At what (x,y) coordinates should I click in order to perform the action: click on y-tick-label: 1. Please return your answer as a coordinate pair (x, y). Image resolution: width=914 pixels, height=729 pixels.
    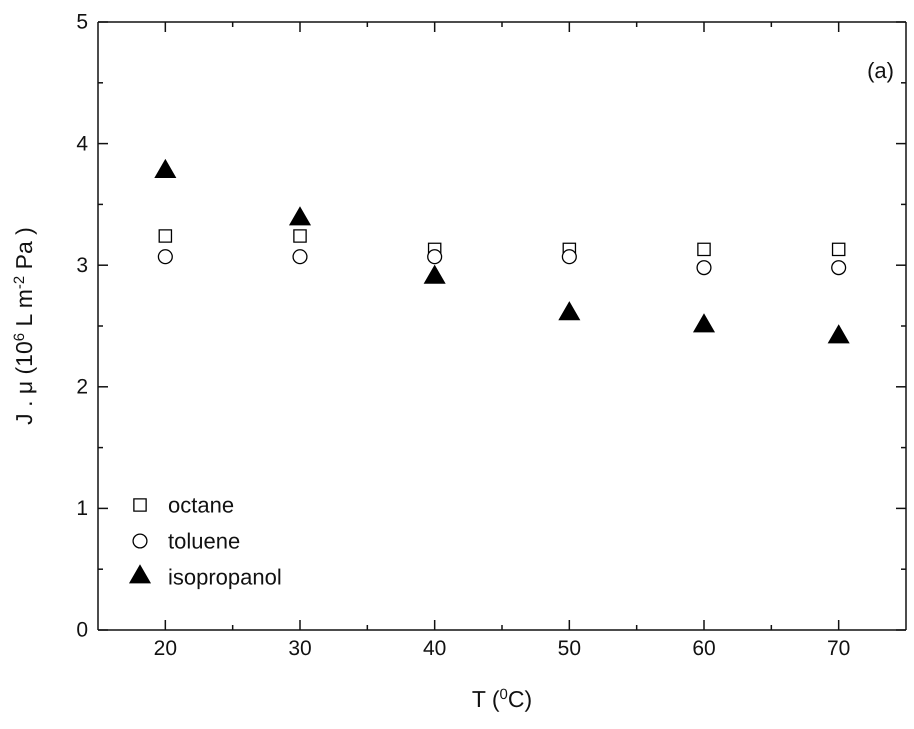
    Looking at the image, I should click on (82, 508).